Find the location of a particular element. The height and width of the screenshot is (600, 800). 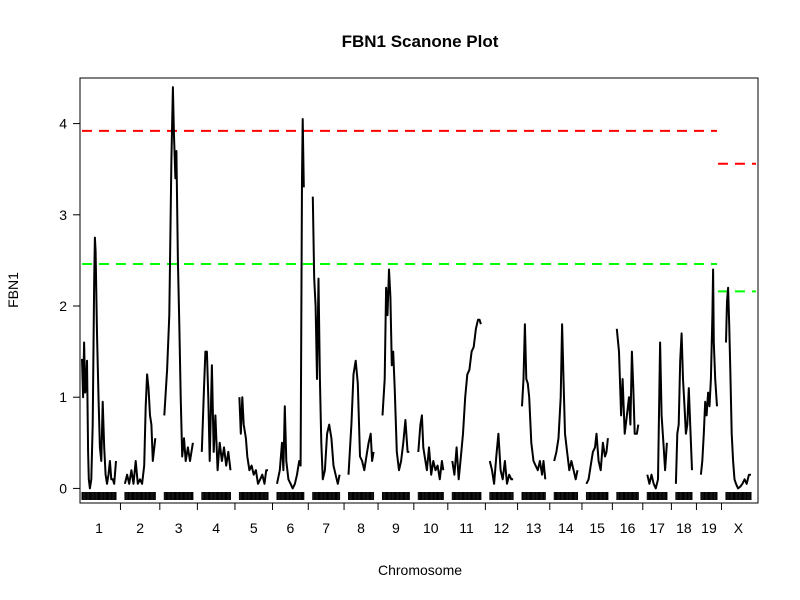

x-tick-label-chr-13: 13 is located at coordinates (534, 528).